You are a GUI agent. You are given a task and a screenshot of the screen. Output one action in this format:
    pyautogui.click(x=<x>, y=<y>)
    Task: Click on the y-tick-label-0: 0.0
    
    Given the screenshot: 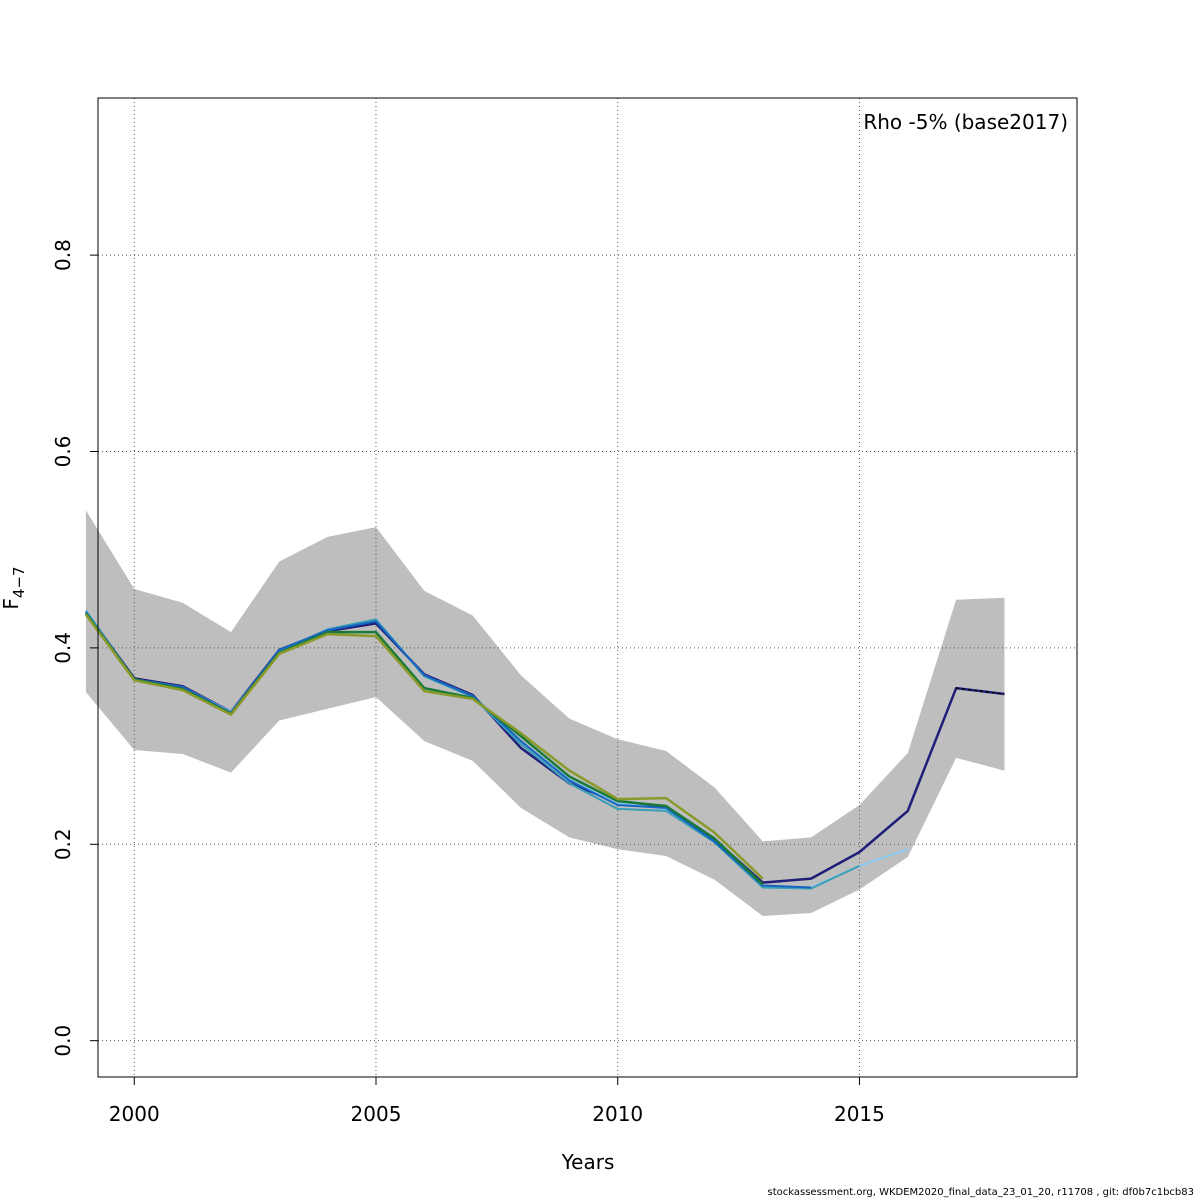 What is the action you would take?
    pyautogui.click(x=63, y=1041)
    